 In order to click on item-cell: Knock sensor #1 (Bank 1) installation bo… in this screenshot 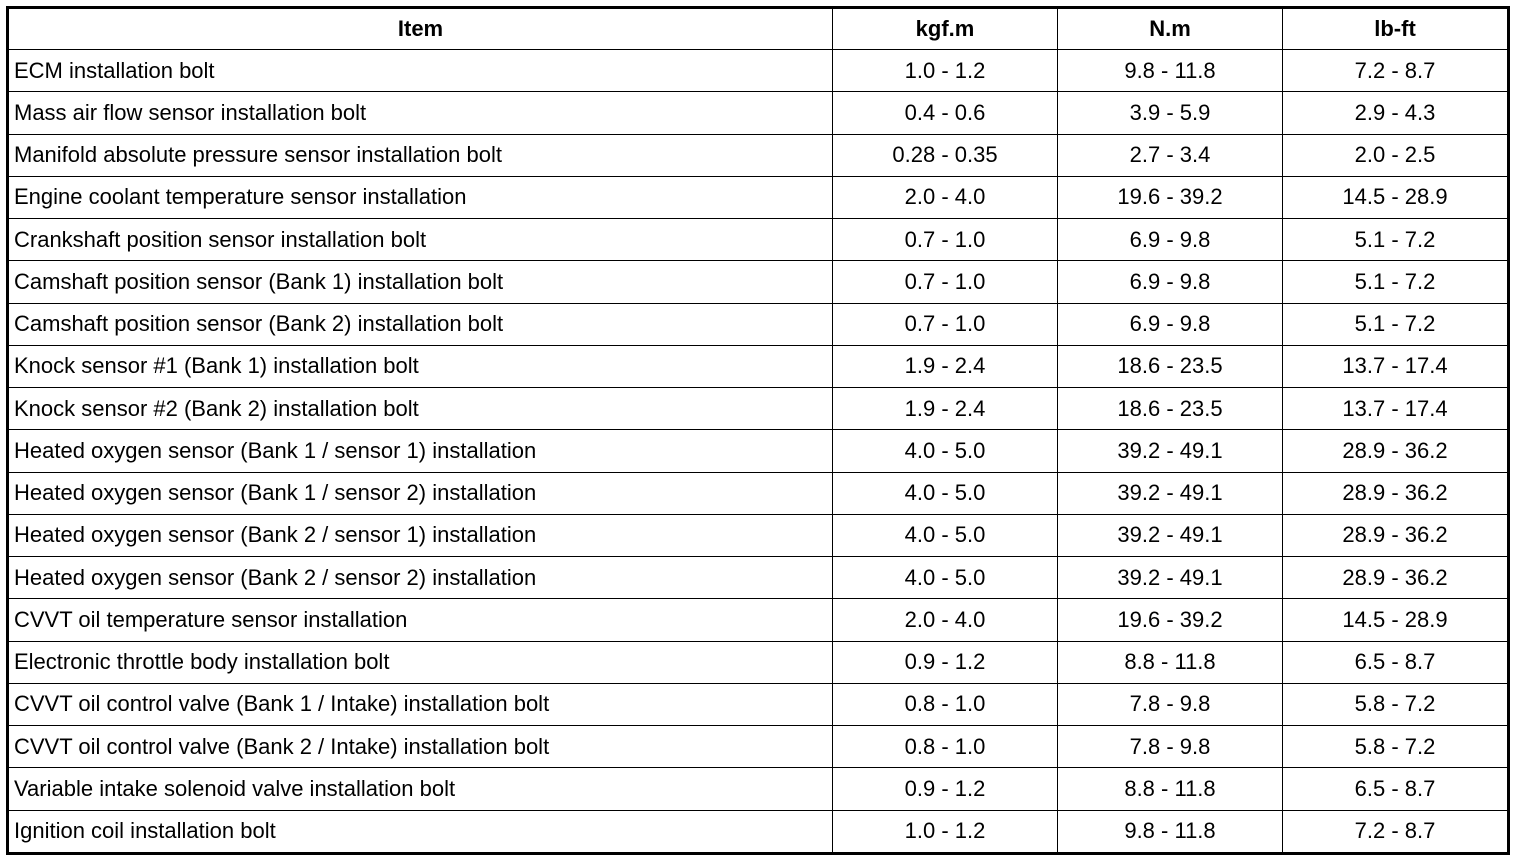, I will do `click(420, 366)`.